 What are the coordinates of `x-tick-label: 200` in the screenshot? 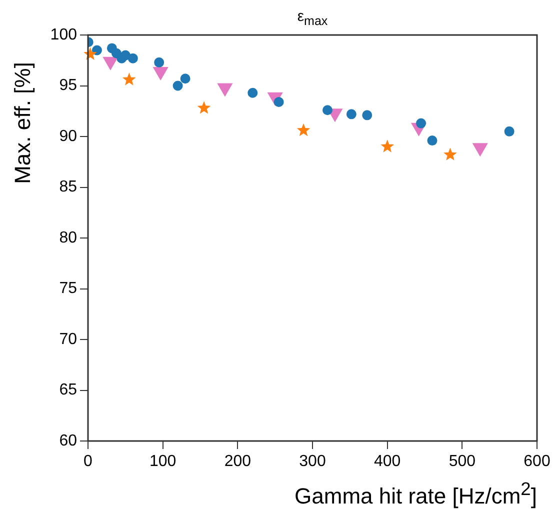 It's located at (238, 461).